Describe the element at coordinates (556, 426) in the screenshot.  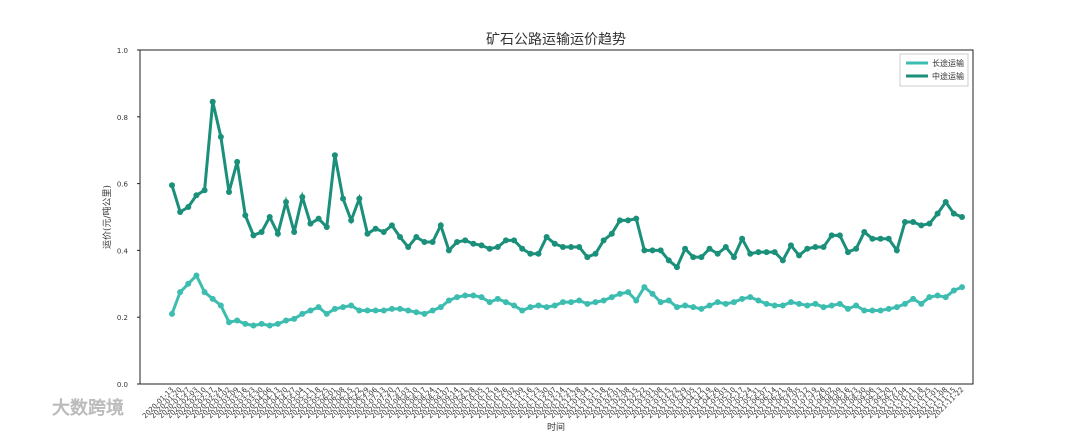
I see `x-axis-label: 时间` at that location.